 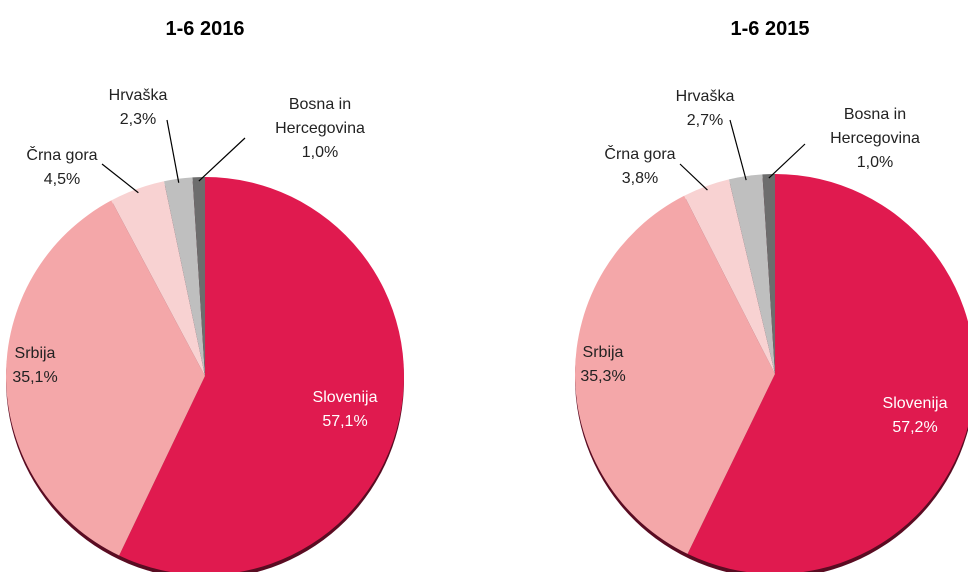 I want to click on chart-title: 1-6 2015, so click(x=770, y=29).